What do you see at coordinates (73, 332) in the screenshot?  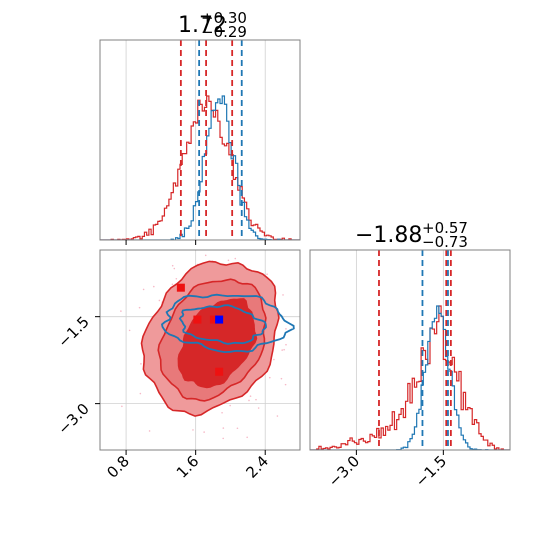 I see `y-tick-label: −1.5` at bounding box center [73, 332].